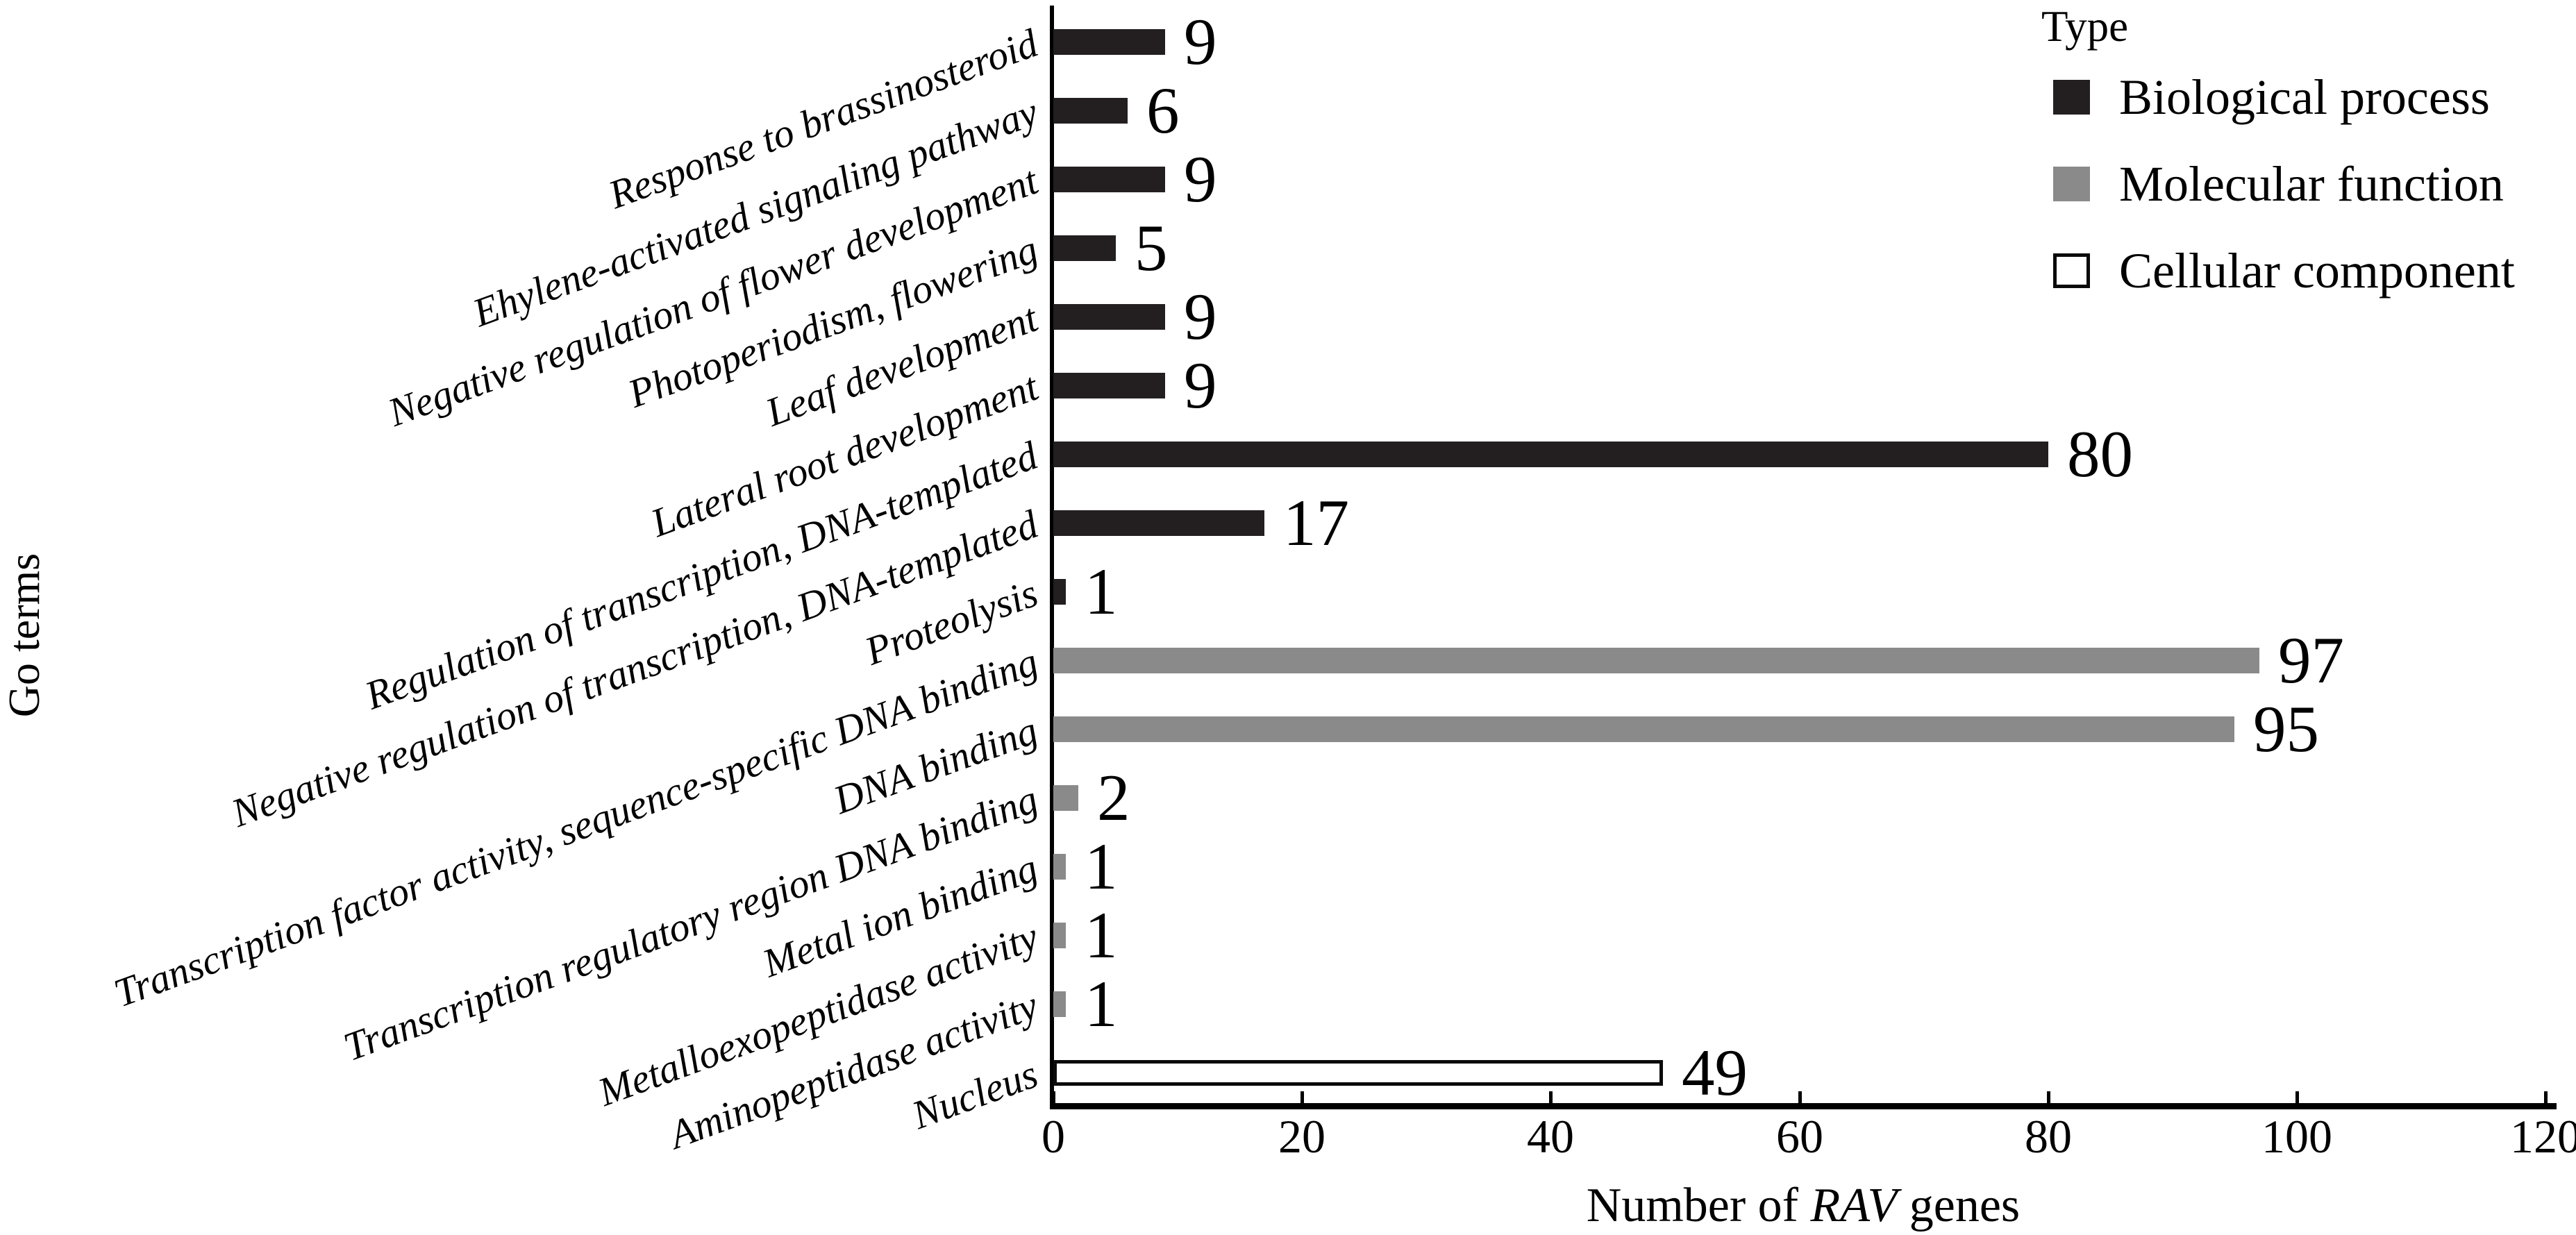 This screenshot has height=1235, width=2576. Describe the element at coordinates (2543, 1137) in the screenshot. I see `x-axis-tick-label: 120` at that location.